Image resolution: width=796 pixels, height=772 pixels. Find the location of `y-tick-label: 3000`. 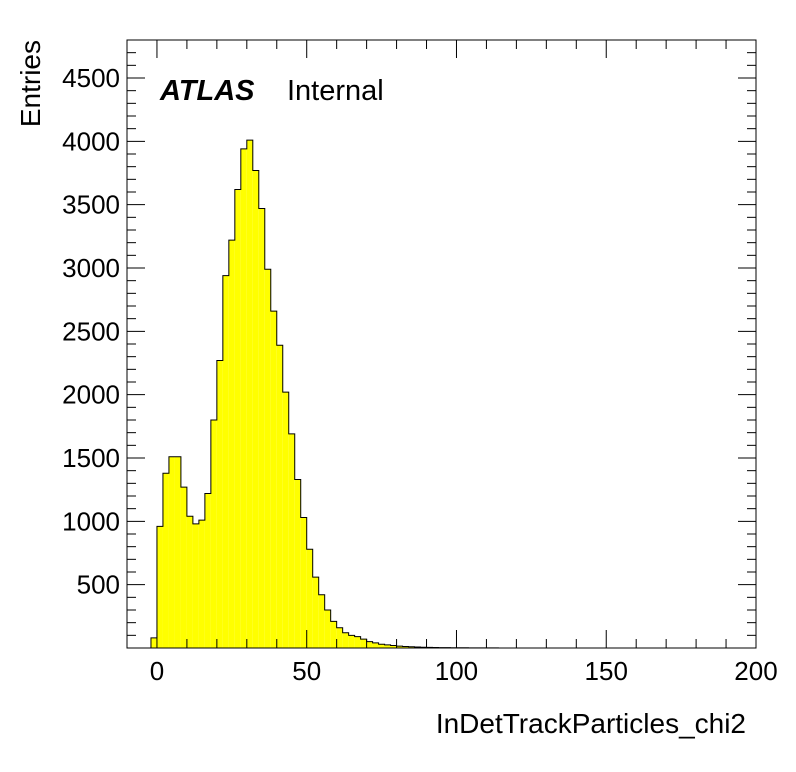

y-tick-label: 3000 is located at coordinates (91, 268).